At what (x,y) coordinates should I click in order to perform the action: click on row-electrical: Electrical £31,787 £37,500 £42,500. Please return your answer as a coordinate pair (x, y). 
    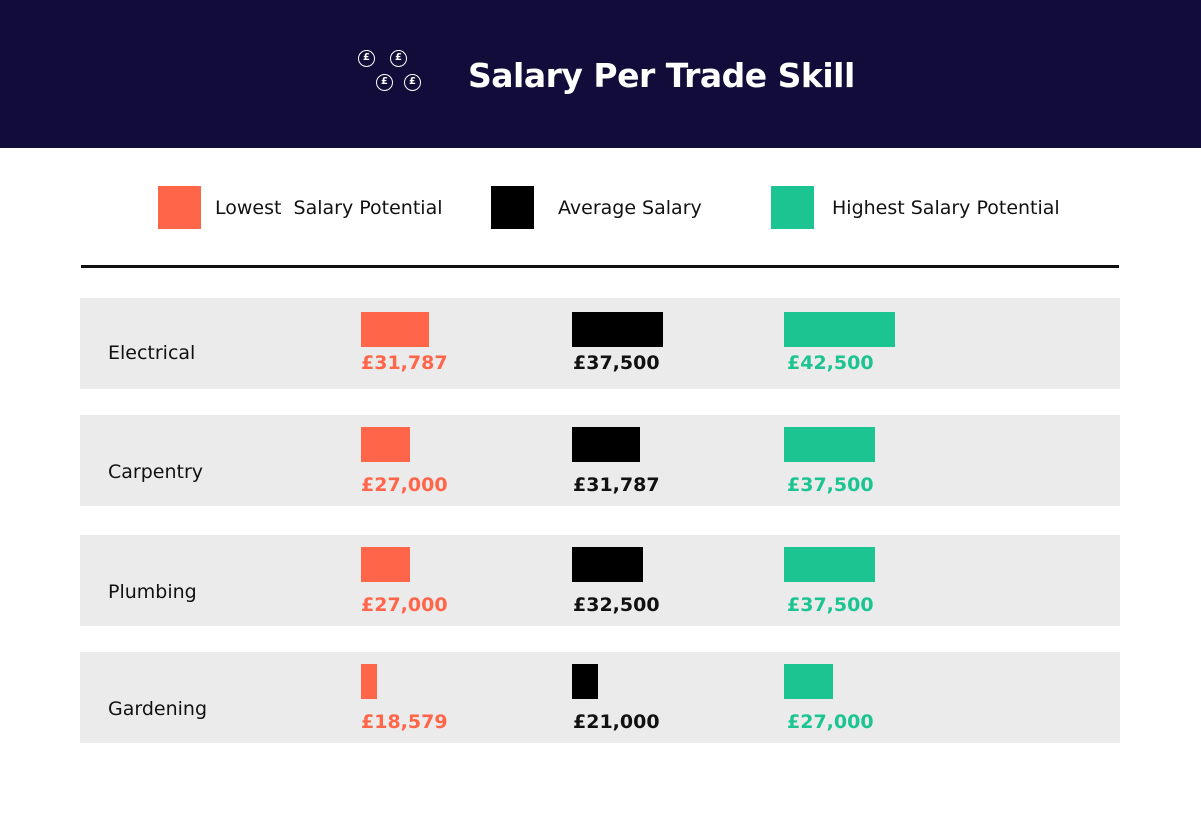
    Looking at the image, I should click on (600, 343).